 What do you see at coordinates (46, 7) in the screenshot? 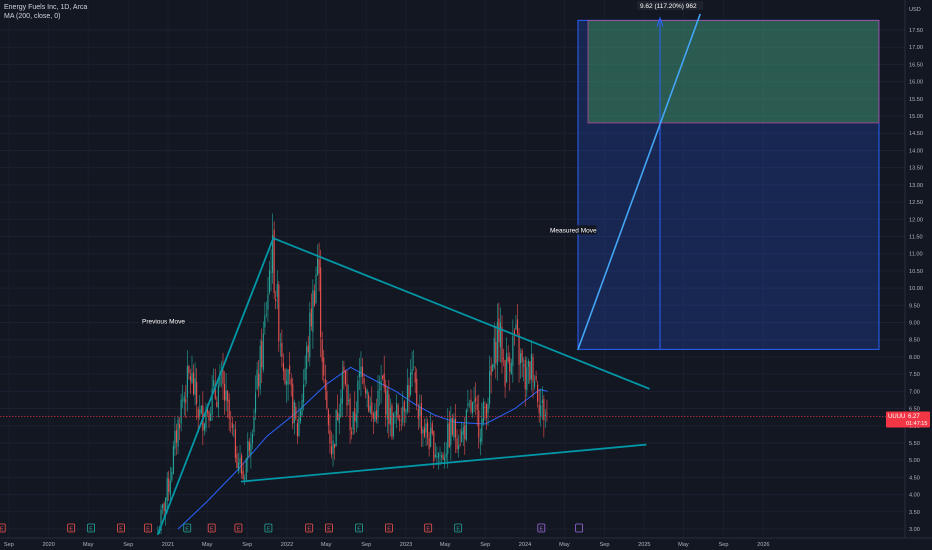
I see `symbol-title: Energy Fuels Inc, 1D, Arca` at bounding box center [46, 7].